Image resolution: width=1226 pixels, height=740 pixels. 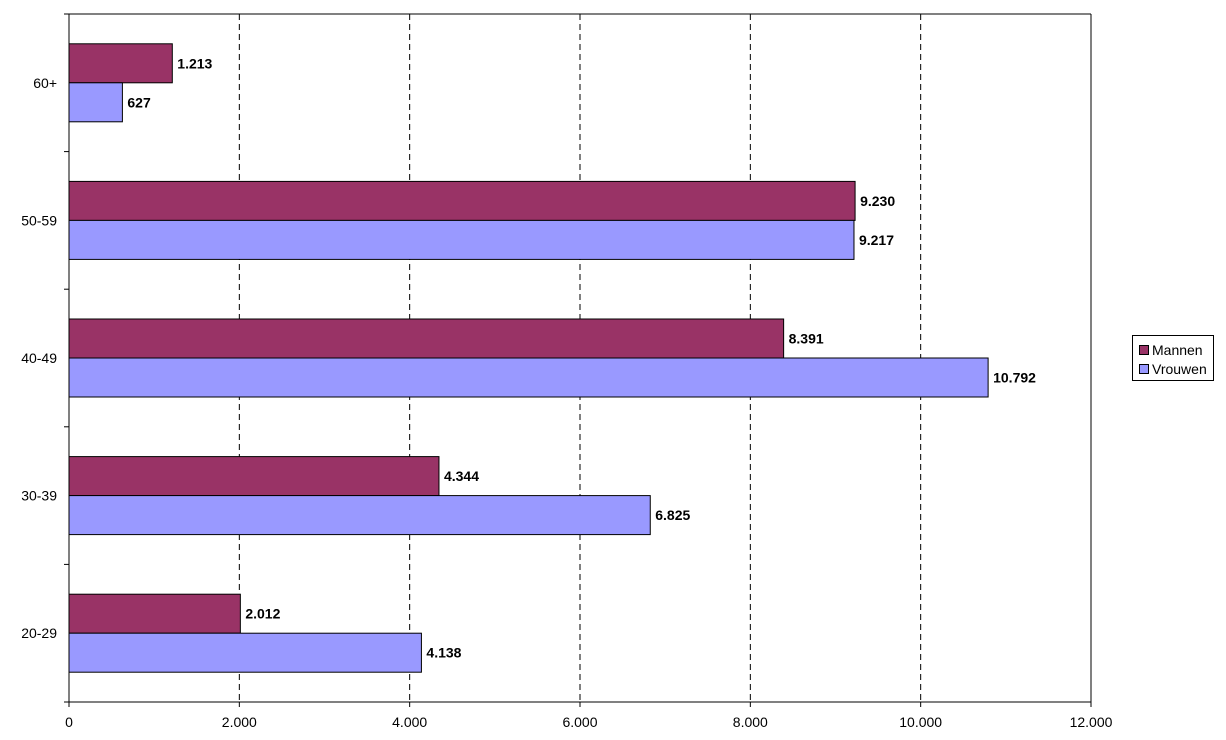 I want to click on x-tick-label: 8.000, so click(x=750, y=722).